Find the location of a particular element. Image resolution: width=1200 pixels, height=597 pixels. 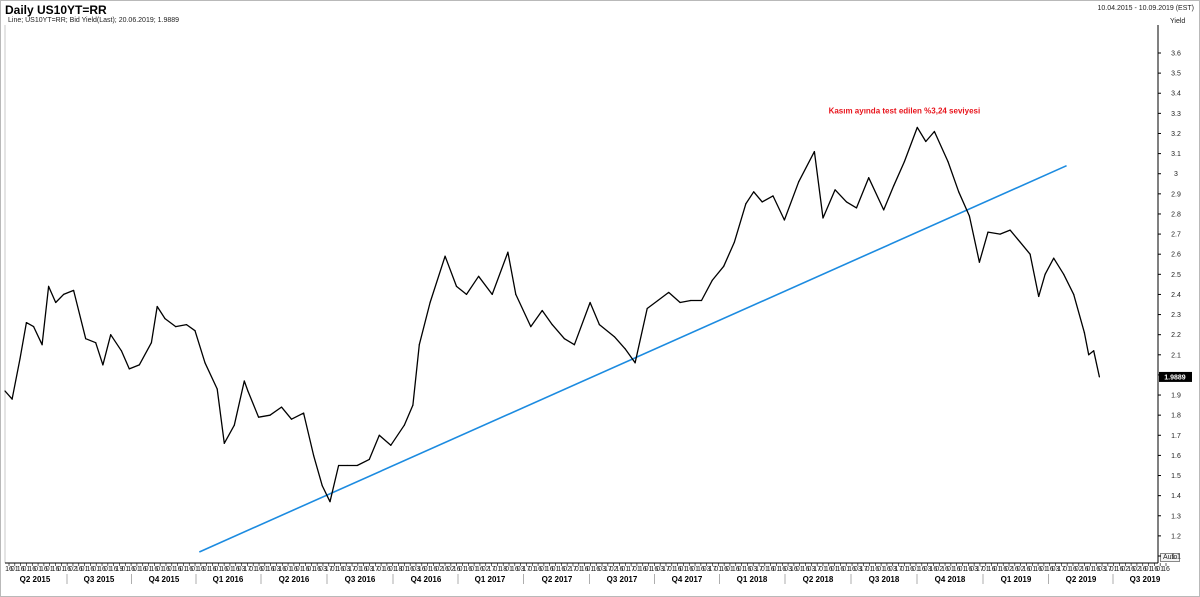

x-quarter-label: Q1 2016 is located at coordinates (228, 579).